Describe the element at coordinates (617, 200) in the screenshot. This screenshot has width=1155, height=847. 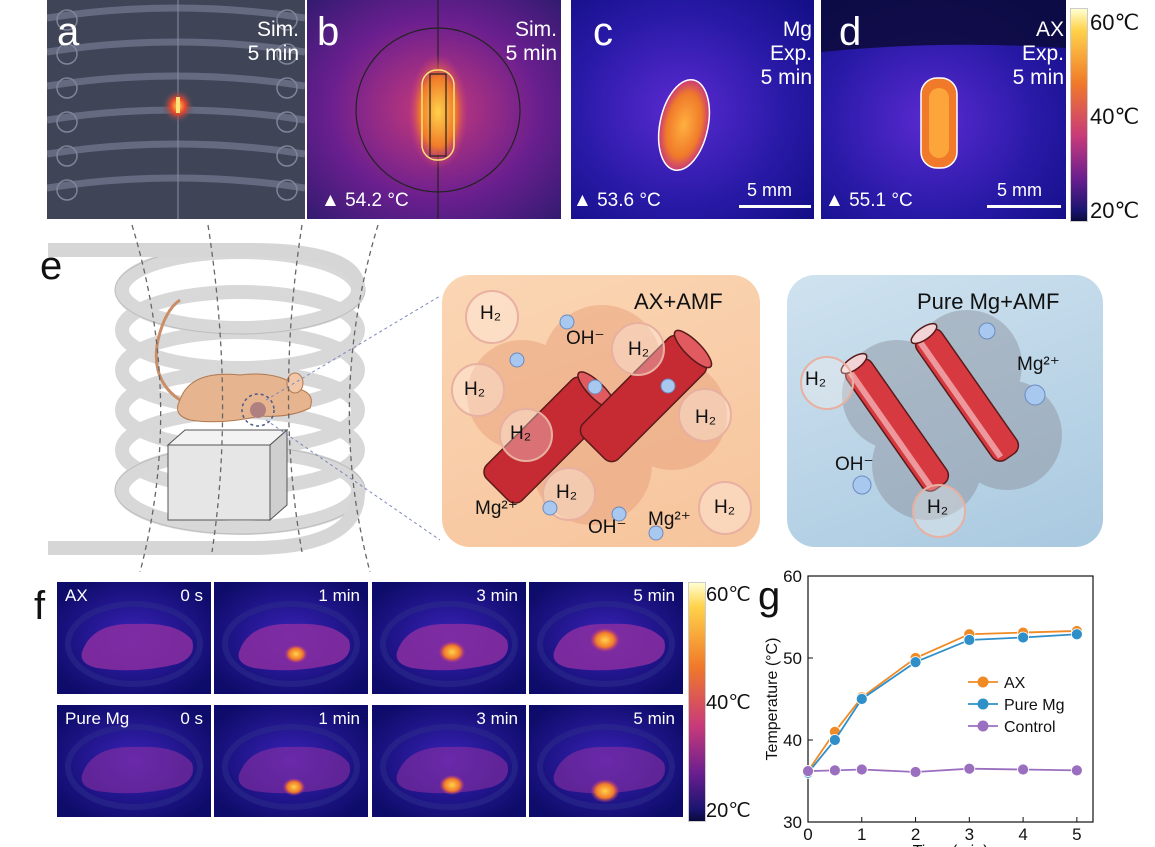
I see `panel-c-peak-temp: ▲ 53.6 °C` at that location.